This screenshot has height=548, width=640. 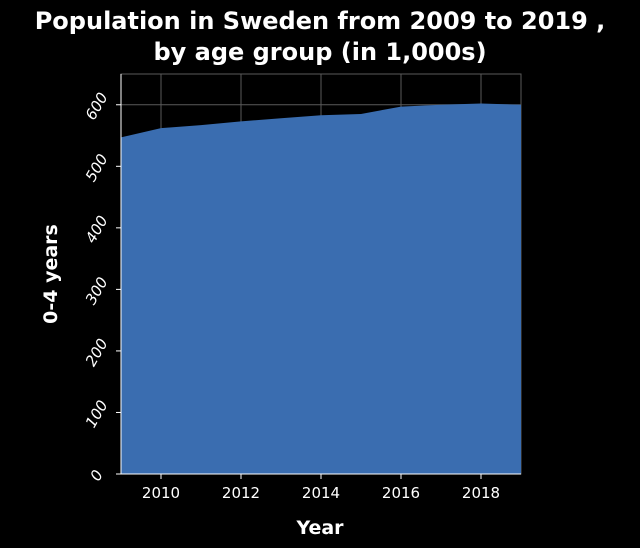 I want to click on x-tick-label: 2010, so click(x=161, y=493).